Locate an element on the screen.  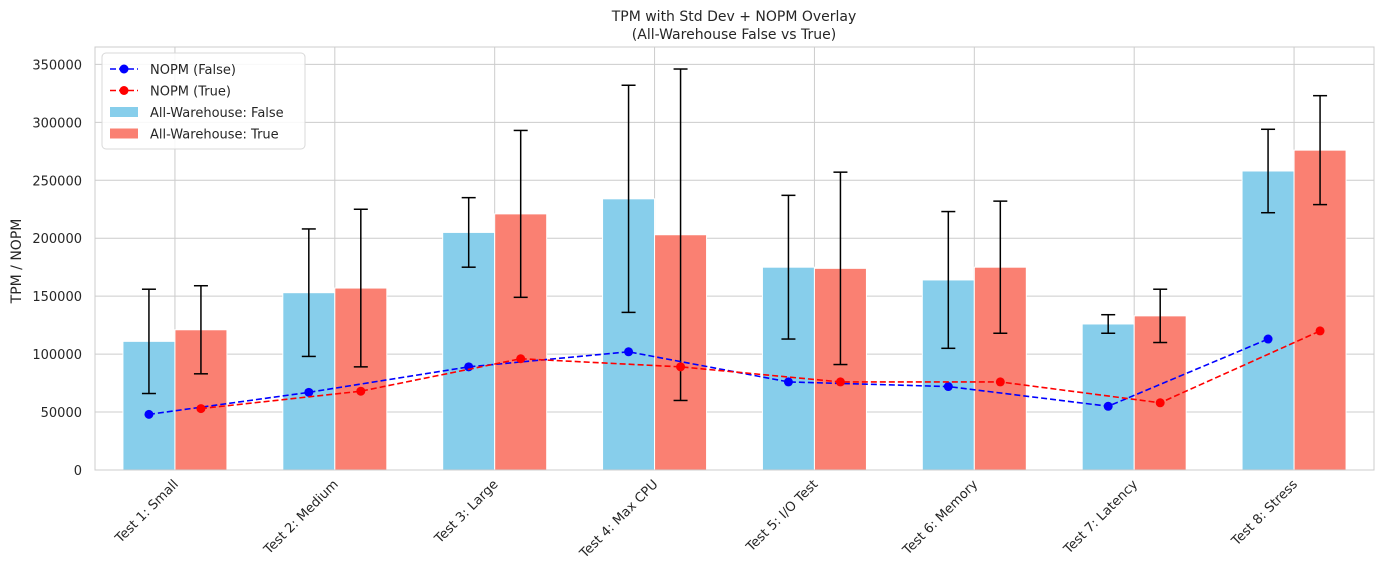
x-tick-label: Test 4: Max CPU is located at coordinates (619, 519).